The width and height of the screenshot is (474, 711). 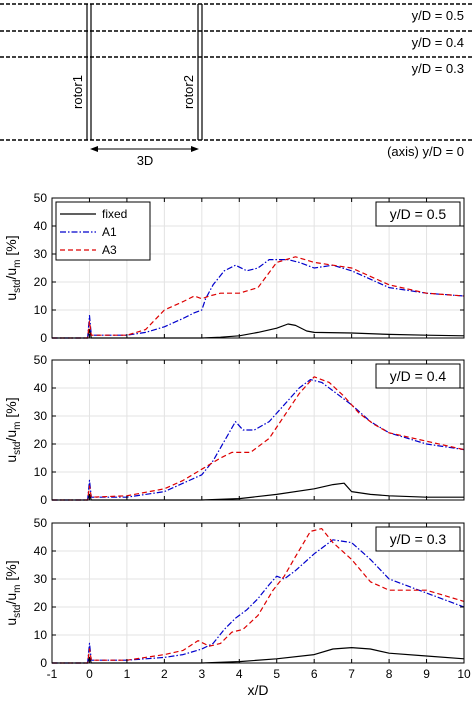 What do you see at coordinates (314, 674) in the screenshot?
I see `x-tick-label: 6` at bounding box center [314, 674].